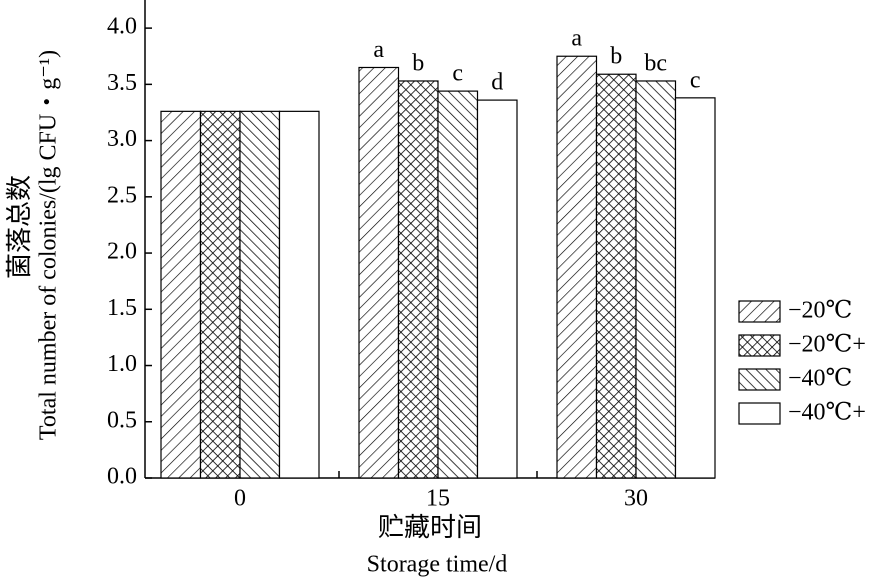 Image resolution: width=889 pixels, height=583 pixels. I want to click on x-tick-label: 0, so click(240, 499).